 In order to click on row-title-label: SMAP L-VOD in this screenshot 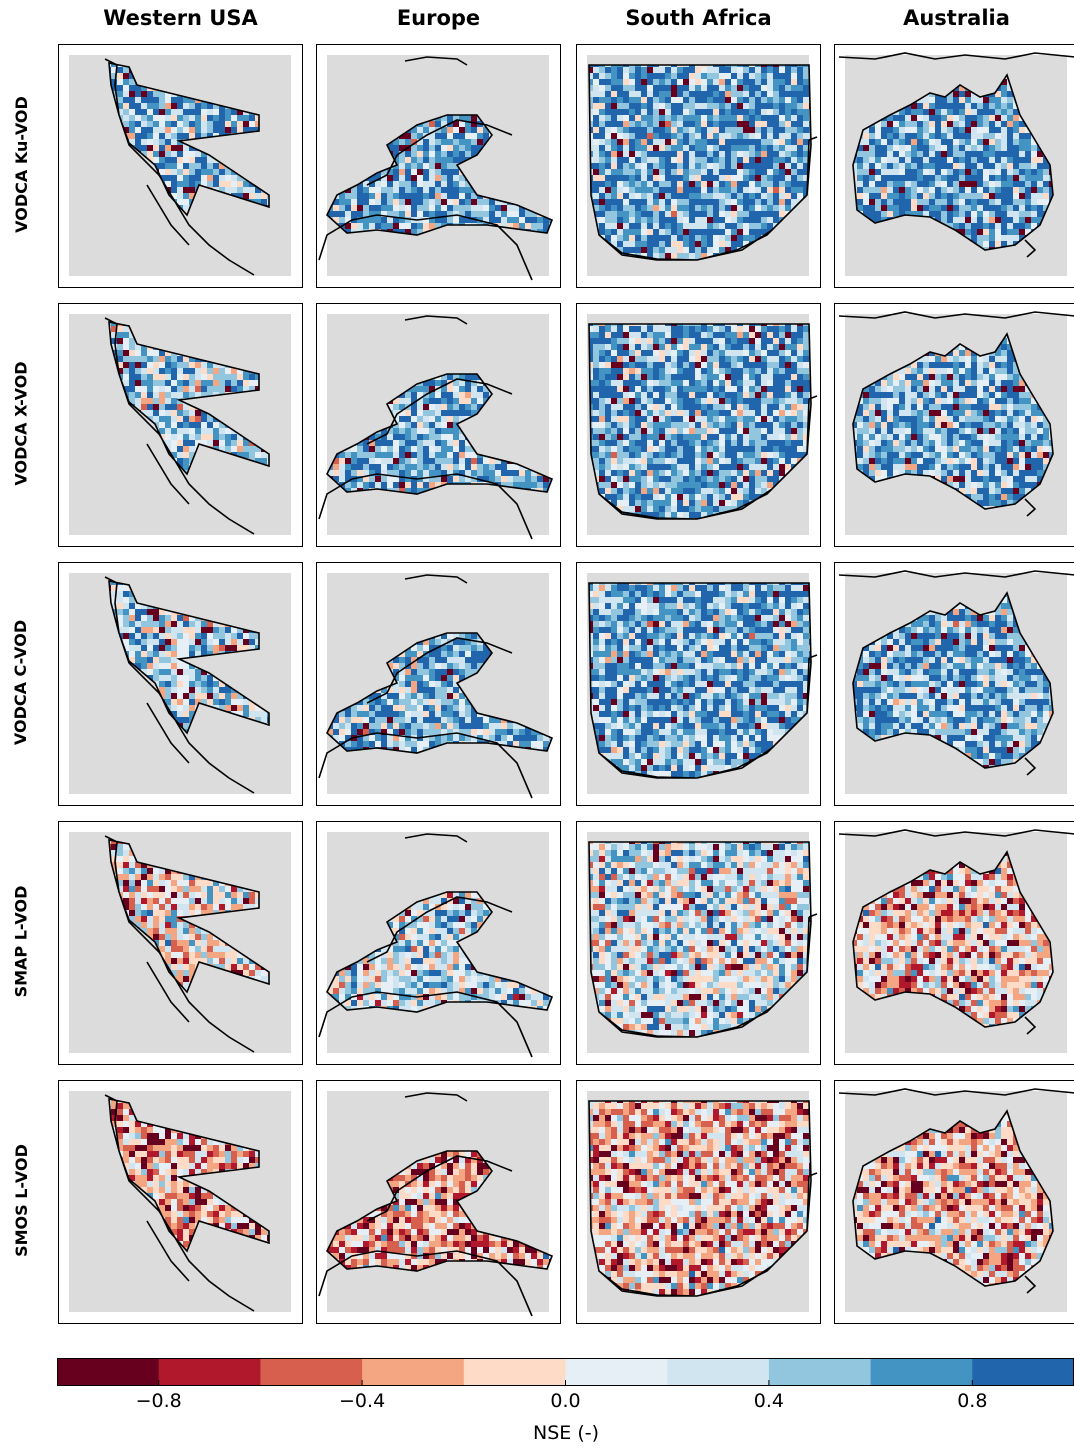, I will do `click(21, 941)`.